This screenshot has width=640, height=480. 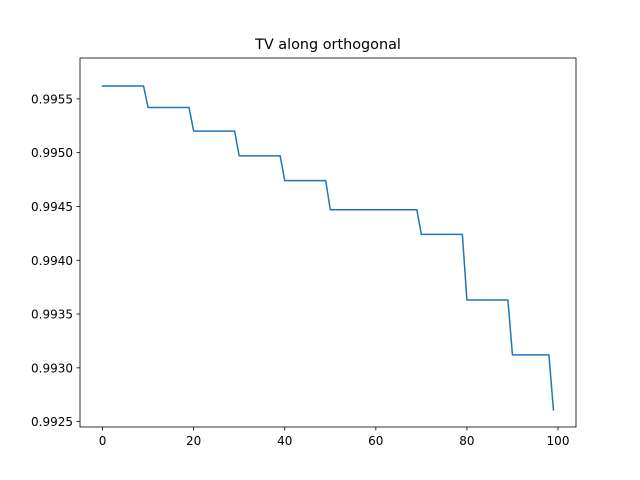 What do you see at coordinates (52, 422) in the screenshot?
I see `y-tick-label: 0.9925` at bounding box center [52, 422].